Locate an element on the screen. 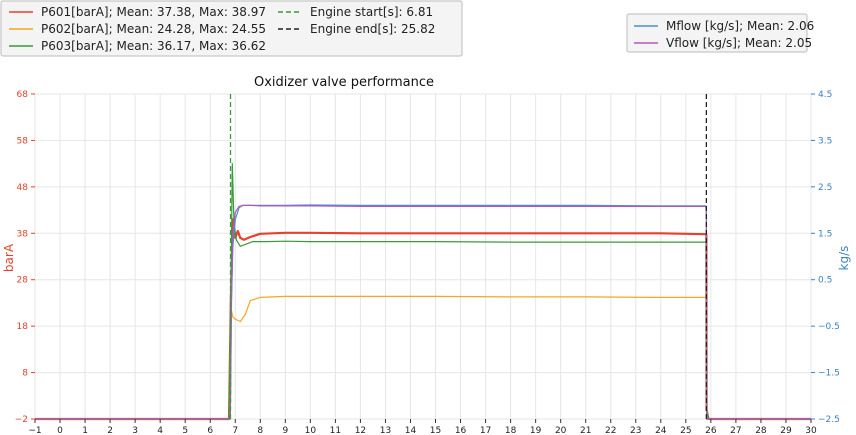  legend-entry-middle-0-label: Engine start[s]: 6.81 is located at coordinates (371, 12).